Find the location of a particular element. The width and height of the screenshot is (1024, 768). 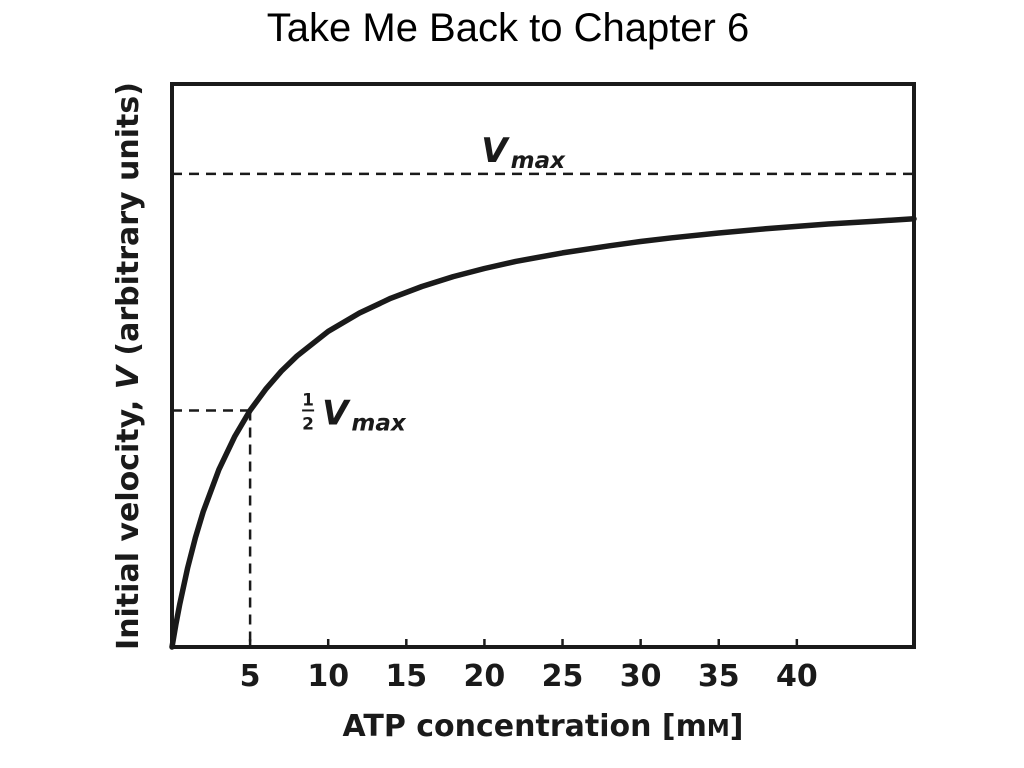

y-axis-title-italic: V is located at coordinates (128, 376).